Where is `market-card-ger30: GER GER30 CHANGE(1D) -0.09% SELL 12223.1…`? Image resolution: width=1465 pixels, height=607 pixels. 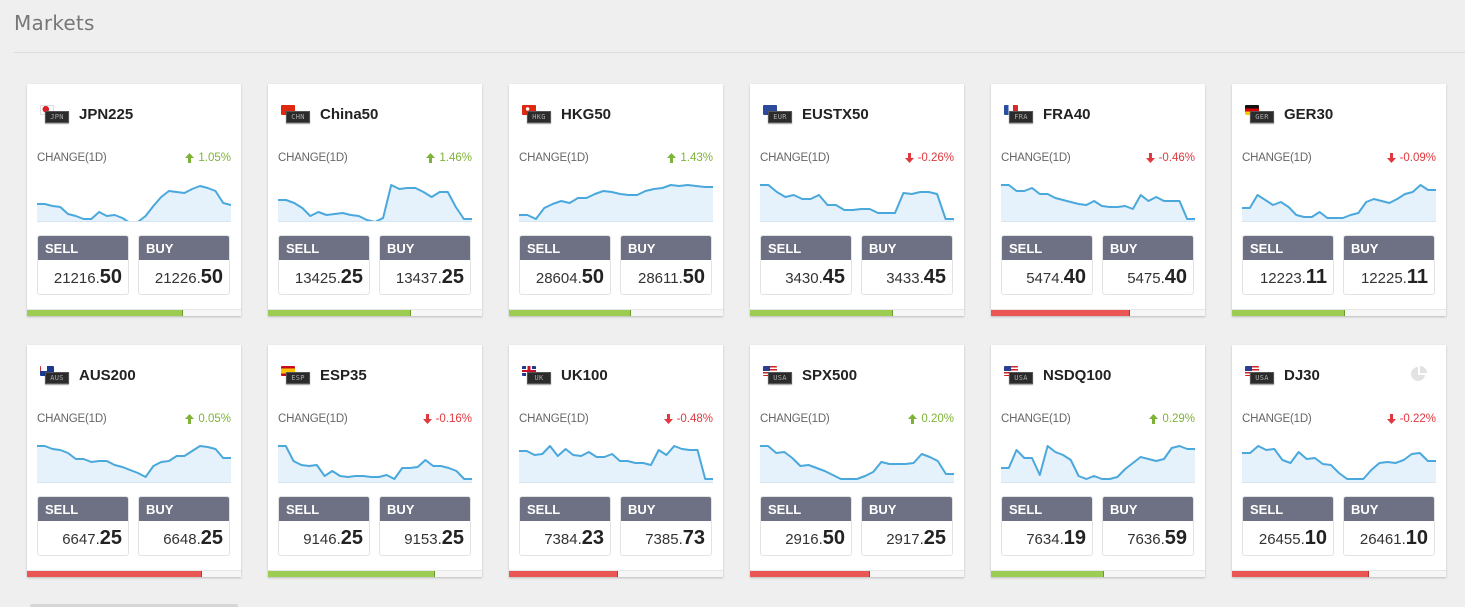 market-card-ger30: GER GER30 CHANGE(1D) -0.09% SELL 12223.1… is located at coordinates (1339, 200).